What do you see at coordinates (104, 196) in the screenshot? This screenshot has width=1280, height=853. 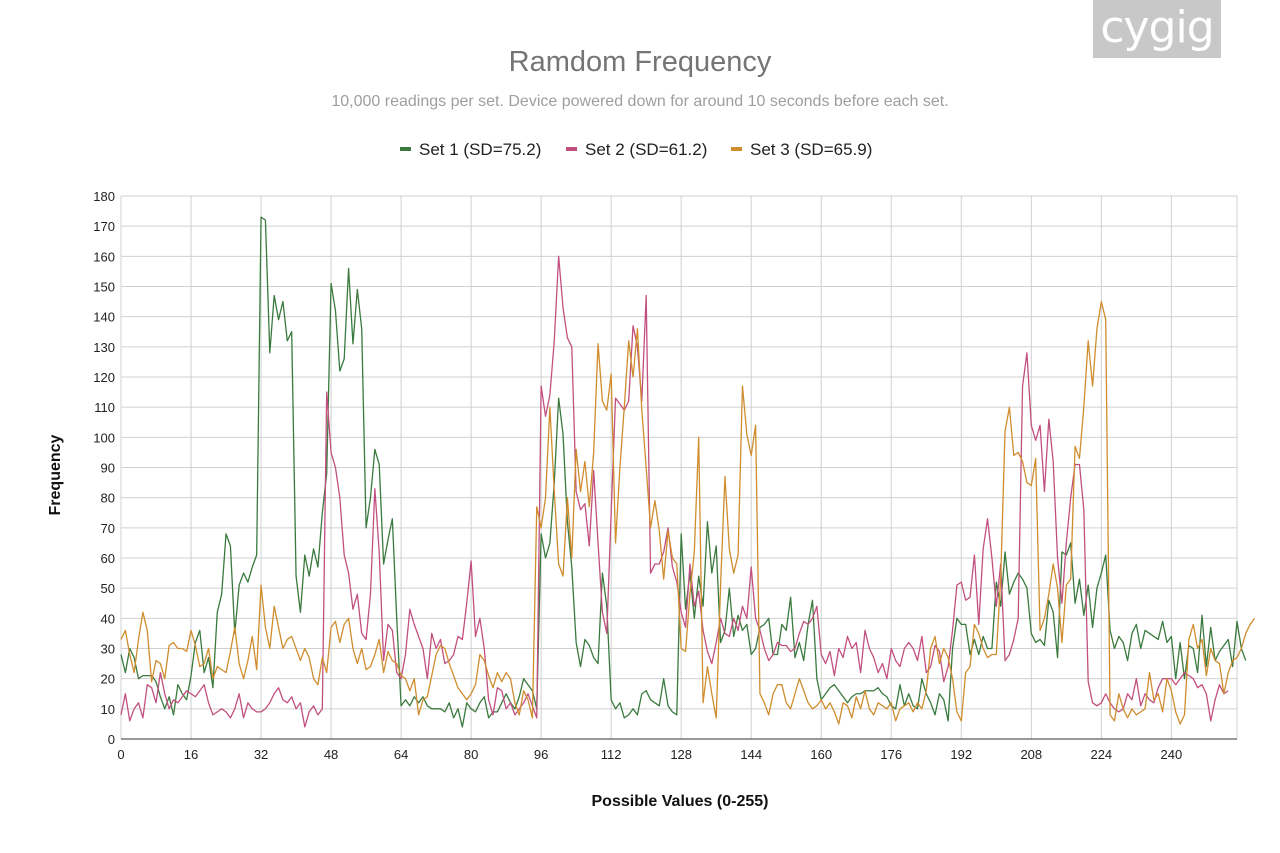 I see `y-tick-label: 180` at bounding box center [104, 196].